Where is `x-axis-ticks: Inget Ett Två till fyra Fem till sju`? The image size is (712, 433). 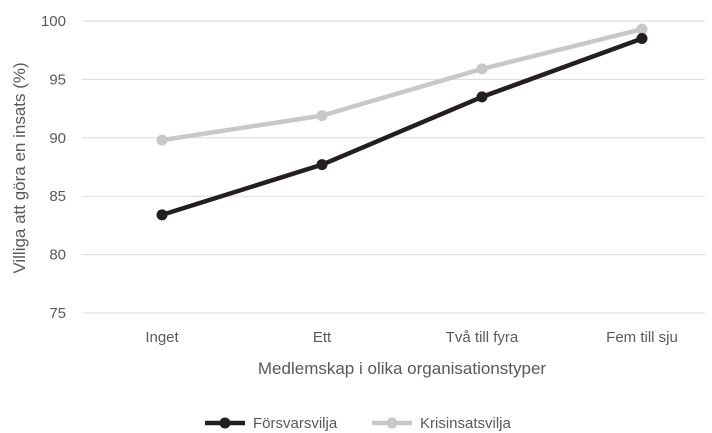 x-axis-ticks: Inget Ett Två till fyra Fem till sju is located at coordinates (411, 337).